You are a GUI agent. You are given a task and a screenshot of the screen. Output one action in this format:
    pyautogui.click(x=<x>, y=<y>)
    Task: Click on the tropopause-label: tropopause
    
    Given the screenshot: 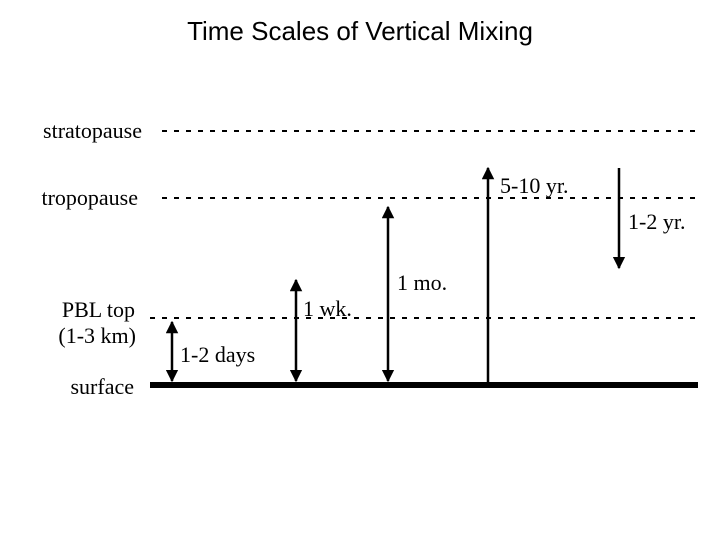 What is the action you would take?
    pyautogui.click(x=89, y=197)
    